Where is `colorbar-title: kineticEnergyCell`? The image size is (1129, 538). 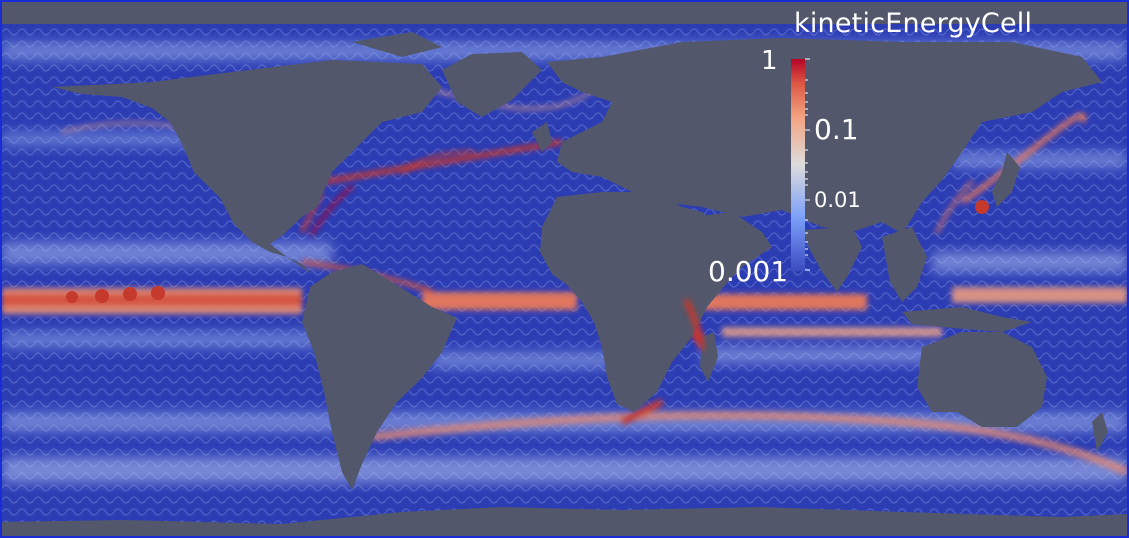 colorbar-title: kineticEnergyCell is located at coordinates (913, 23).